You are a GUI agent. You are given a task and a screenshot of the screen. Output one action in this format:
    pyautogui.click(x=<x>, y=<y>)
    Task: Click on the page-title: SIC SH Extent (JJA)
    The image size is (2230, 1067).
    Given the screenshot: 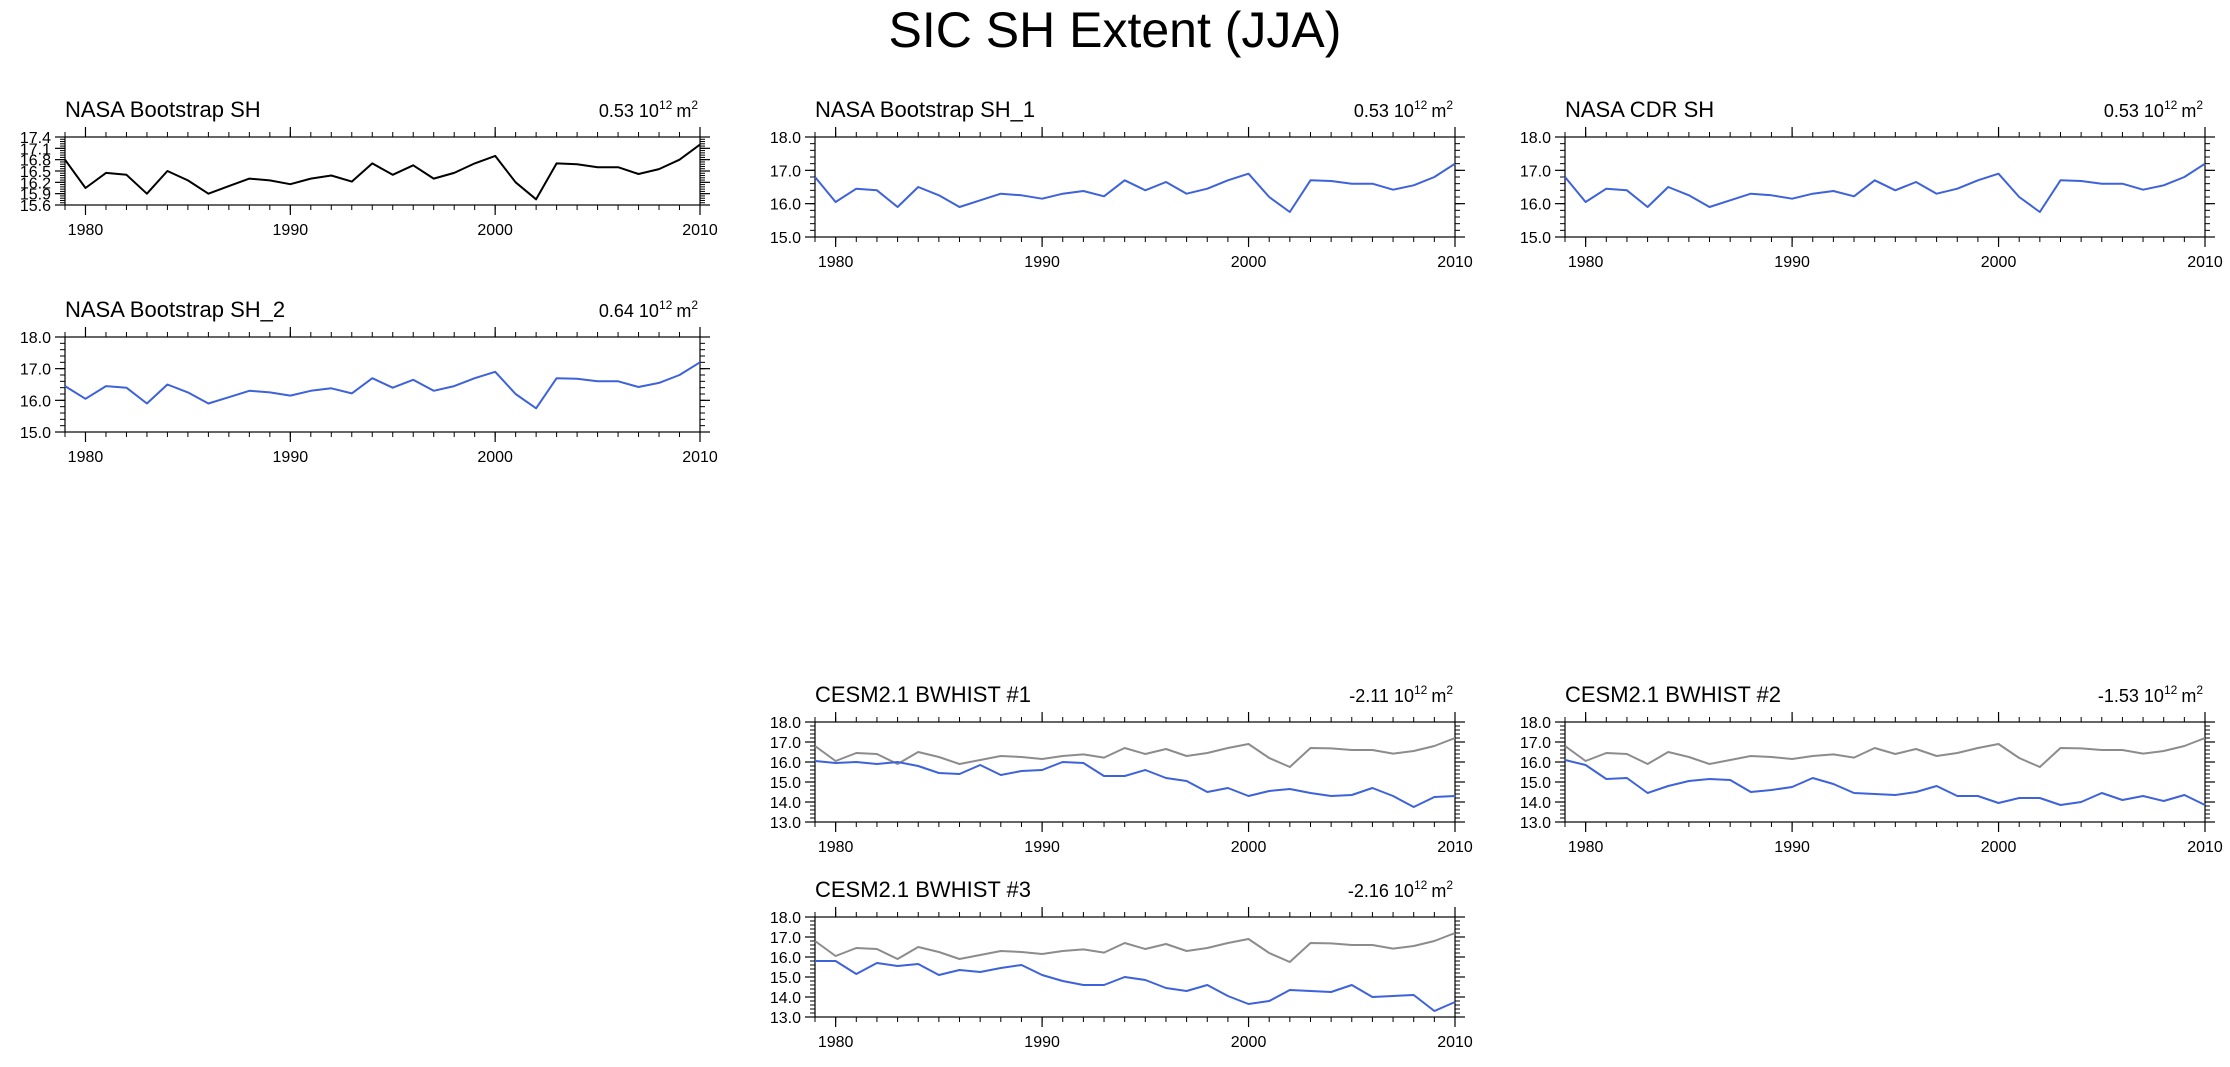 What is the action you would take?
    pyautogui.click(x=1115, y=30)
    